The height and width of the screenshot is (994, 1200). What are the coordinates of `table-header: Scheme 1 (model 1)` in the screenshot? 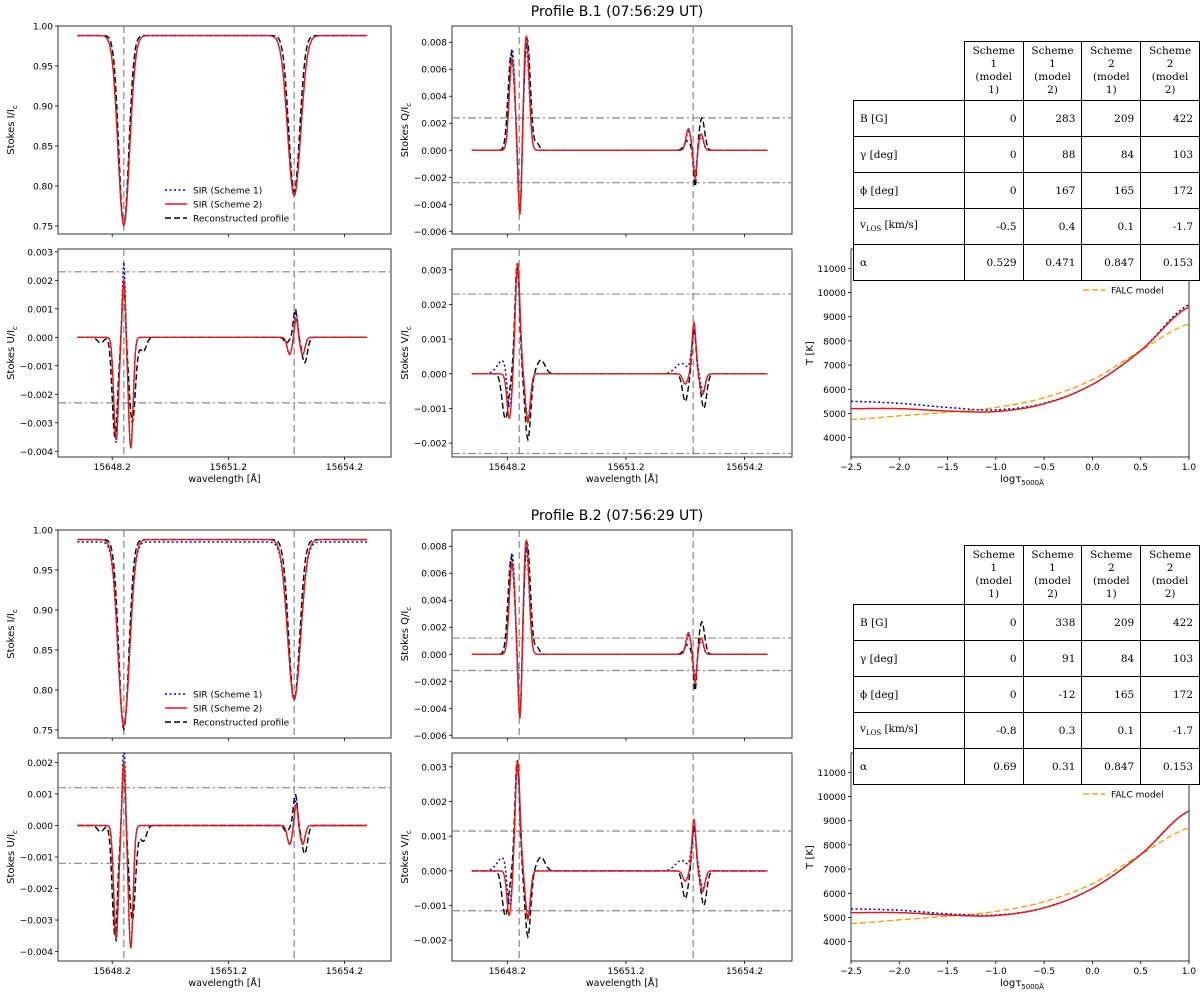 It's located at (993, 71).